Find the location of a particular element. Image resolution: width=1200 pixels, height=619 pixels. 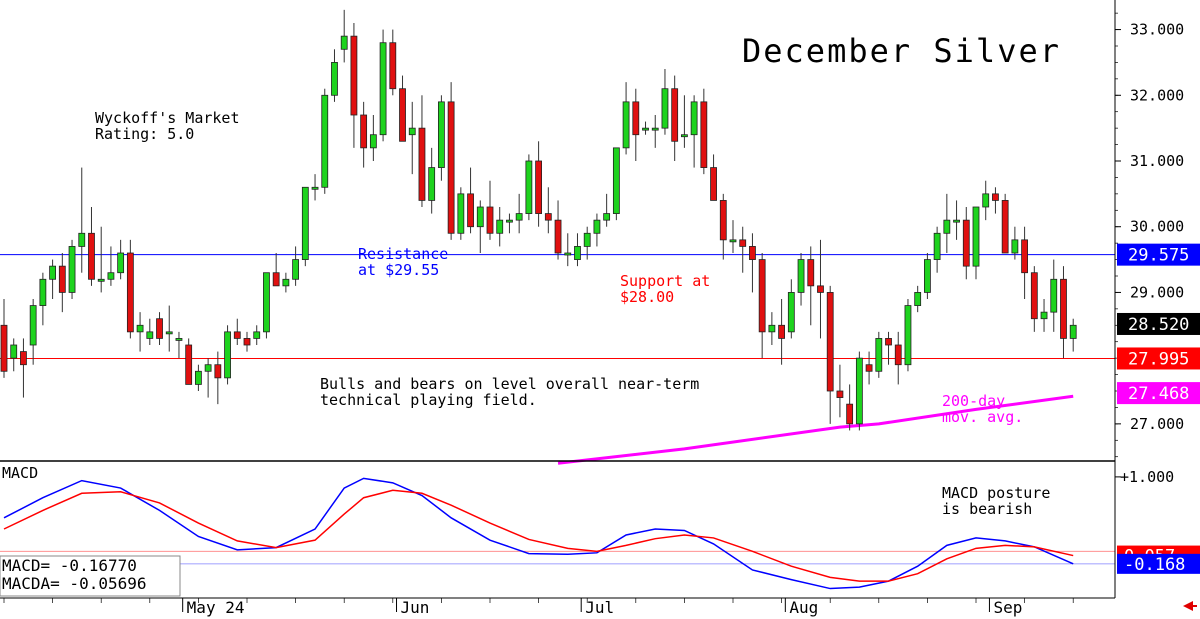

price-tick-label: 31.000 is located at coordinates (1157, 161).